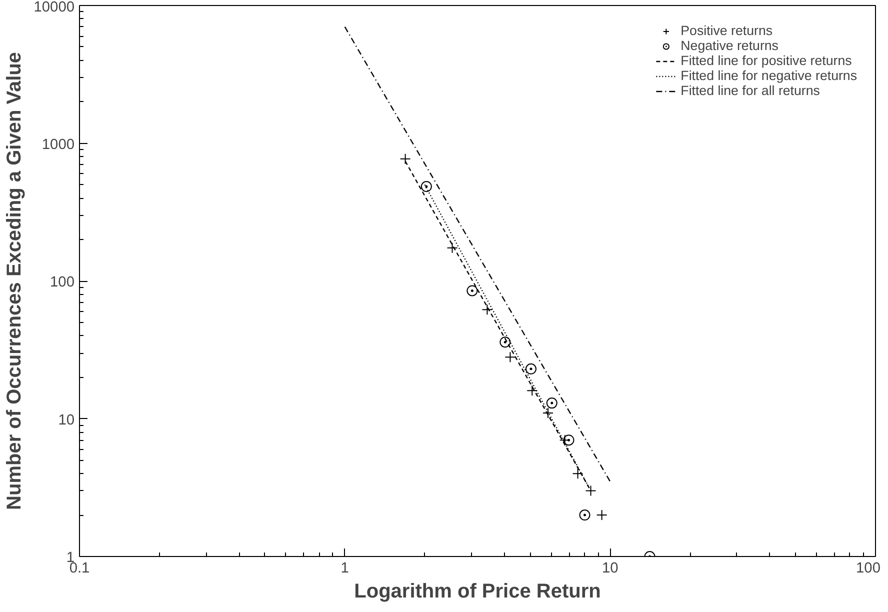 This screenshot has height=612, width=888. What do you see at coordinates (66, 420) in the screenshot?
I see `y-tick-label: 10` at bounding box center [66, 420].